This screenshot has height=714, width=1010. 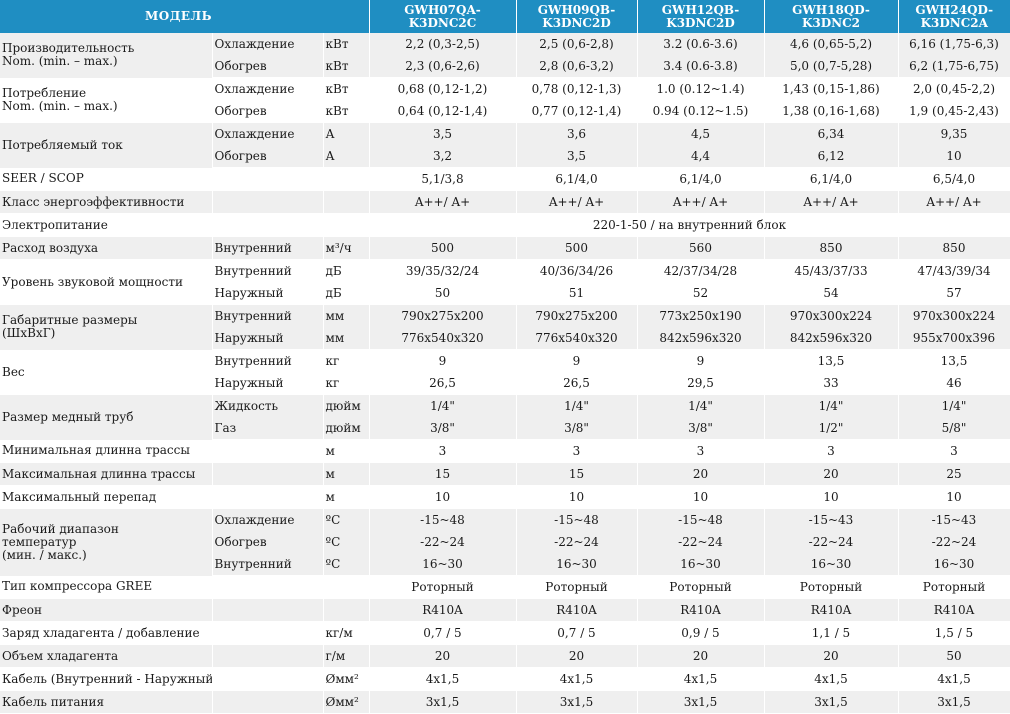 What do you see at coordinates (701, 179) in the screenshot?
I see `value-cell: 6,1/4,0` at bounding box center [701, 179].